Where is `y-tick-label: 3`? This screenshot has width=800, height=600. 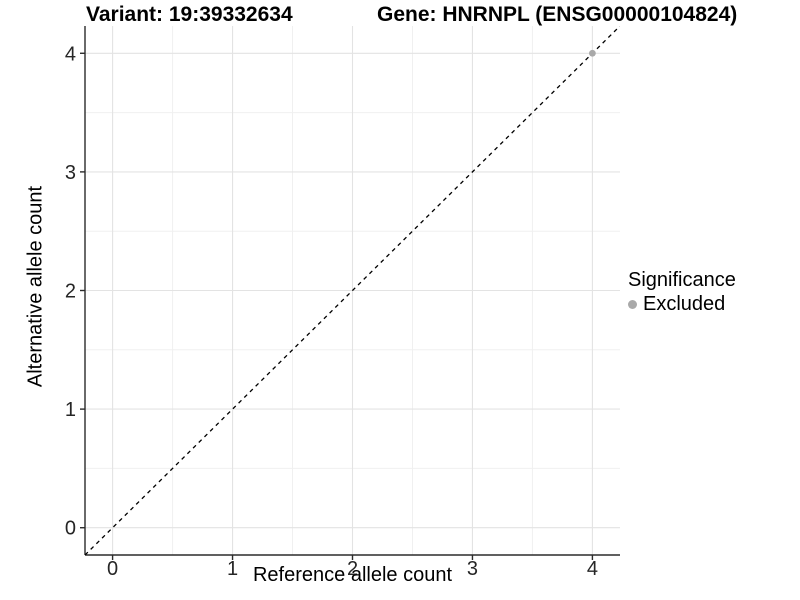
y-tick-label: 3 is located at coordinates (70, 173).